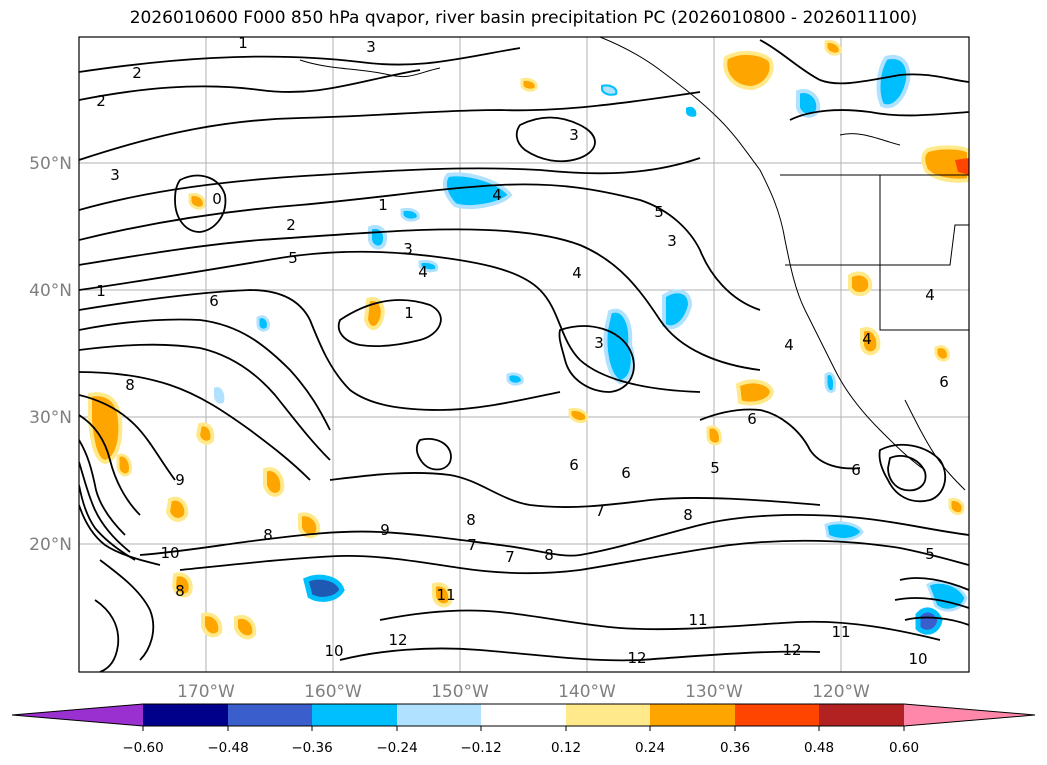 The width and height of the screenshot is (1047, 765). What do you see at coordinates (969, 715) in the screenshot?
I see `colorbar-extend-high` at bounding box center [969, 715].